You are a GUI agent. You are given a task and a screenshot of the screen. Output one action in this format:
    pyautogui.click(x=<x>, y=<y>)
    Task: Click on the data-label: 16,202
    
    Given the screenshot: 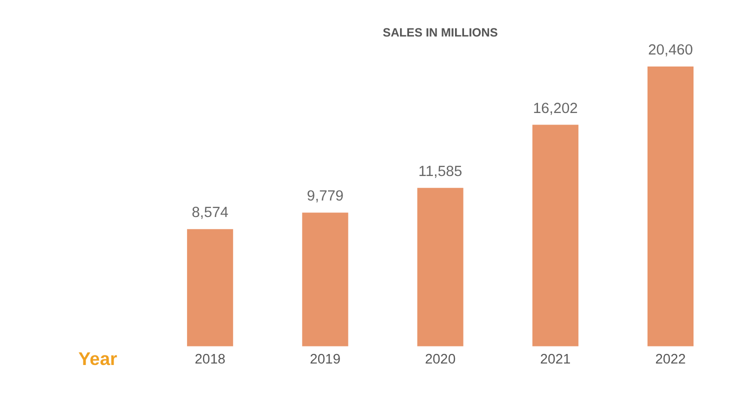 What is the action you would take?
    pyautogui.click(x=555, y=108)
    